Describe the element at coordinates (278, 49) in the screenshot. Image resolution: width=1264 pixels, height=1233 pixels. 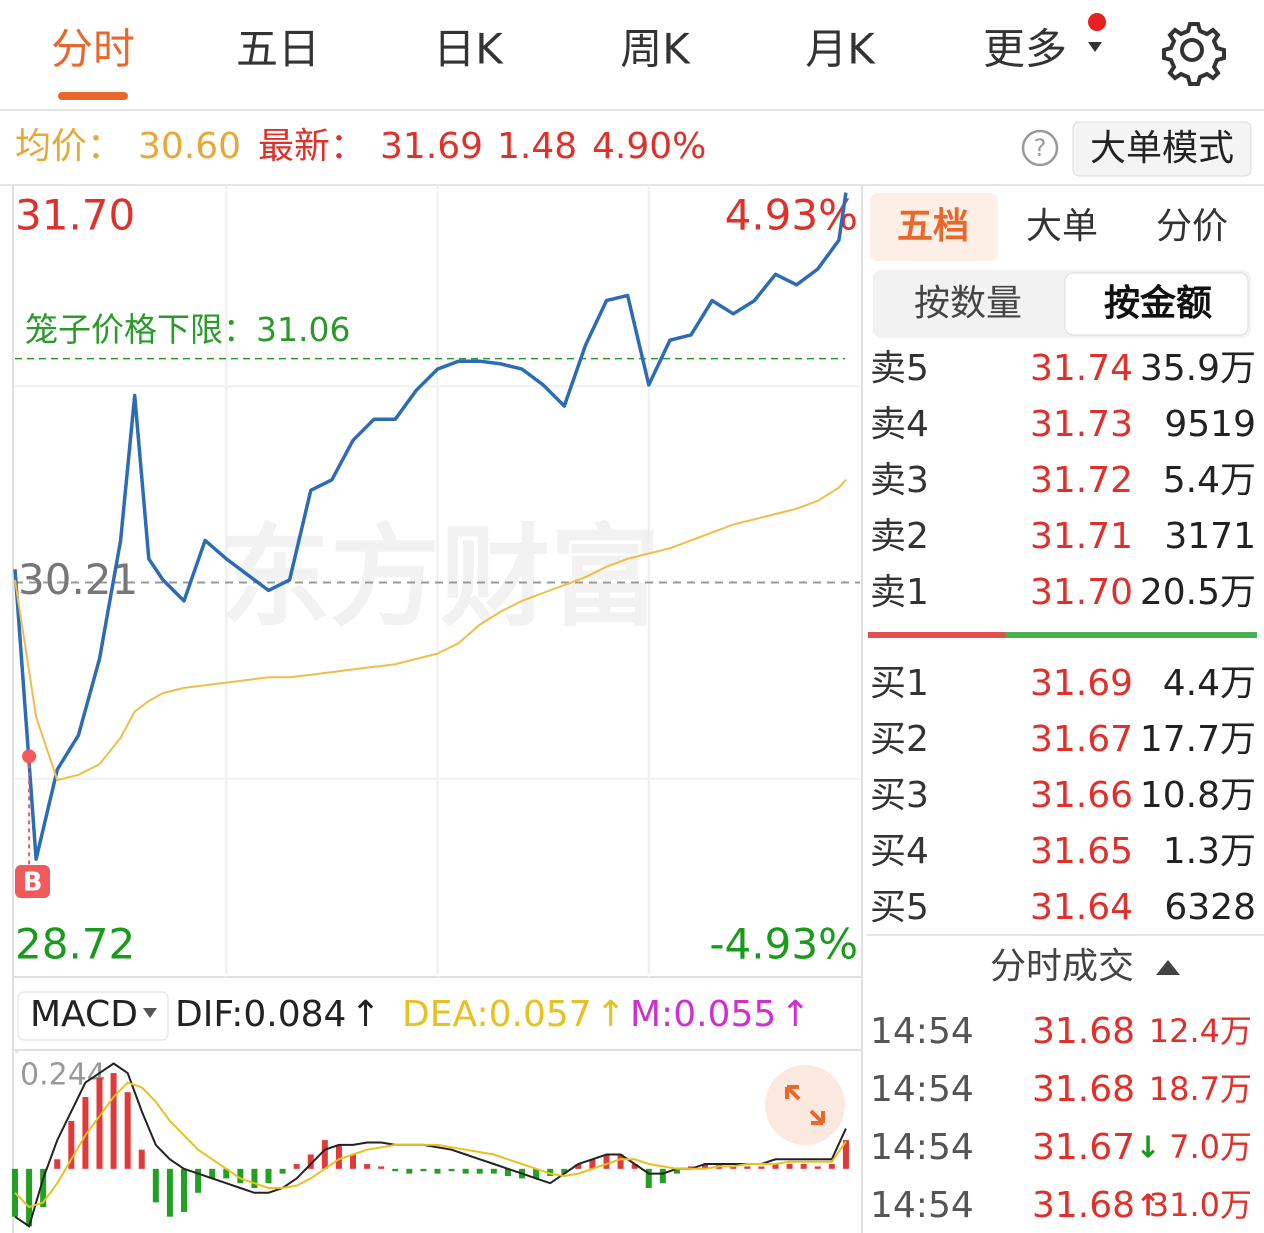
I see `tab: 五日` at that location.